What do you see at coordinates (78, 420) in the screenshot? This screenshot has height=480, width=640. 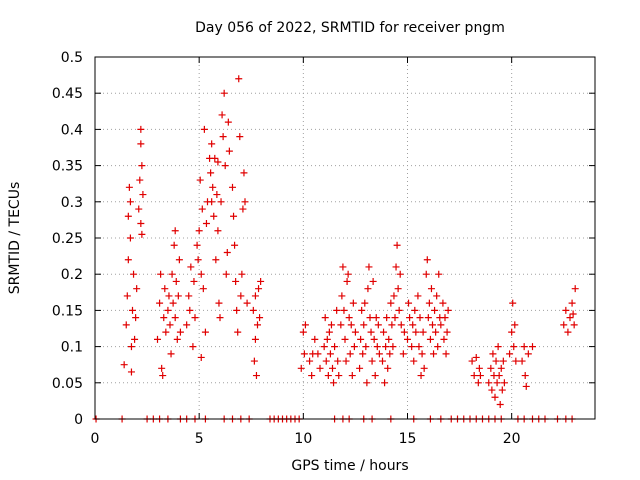 I see `y-tick-label: 0` at bounding box center [78, 420].